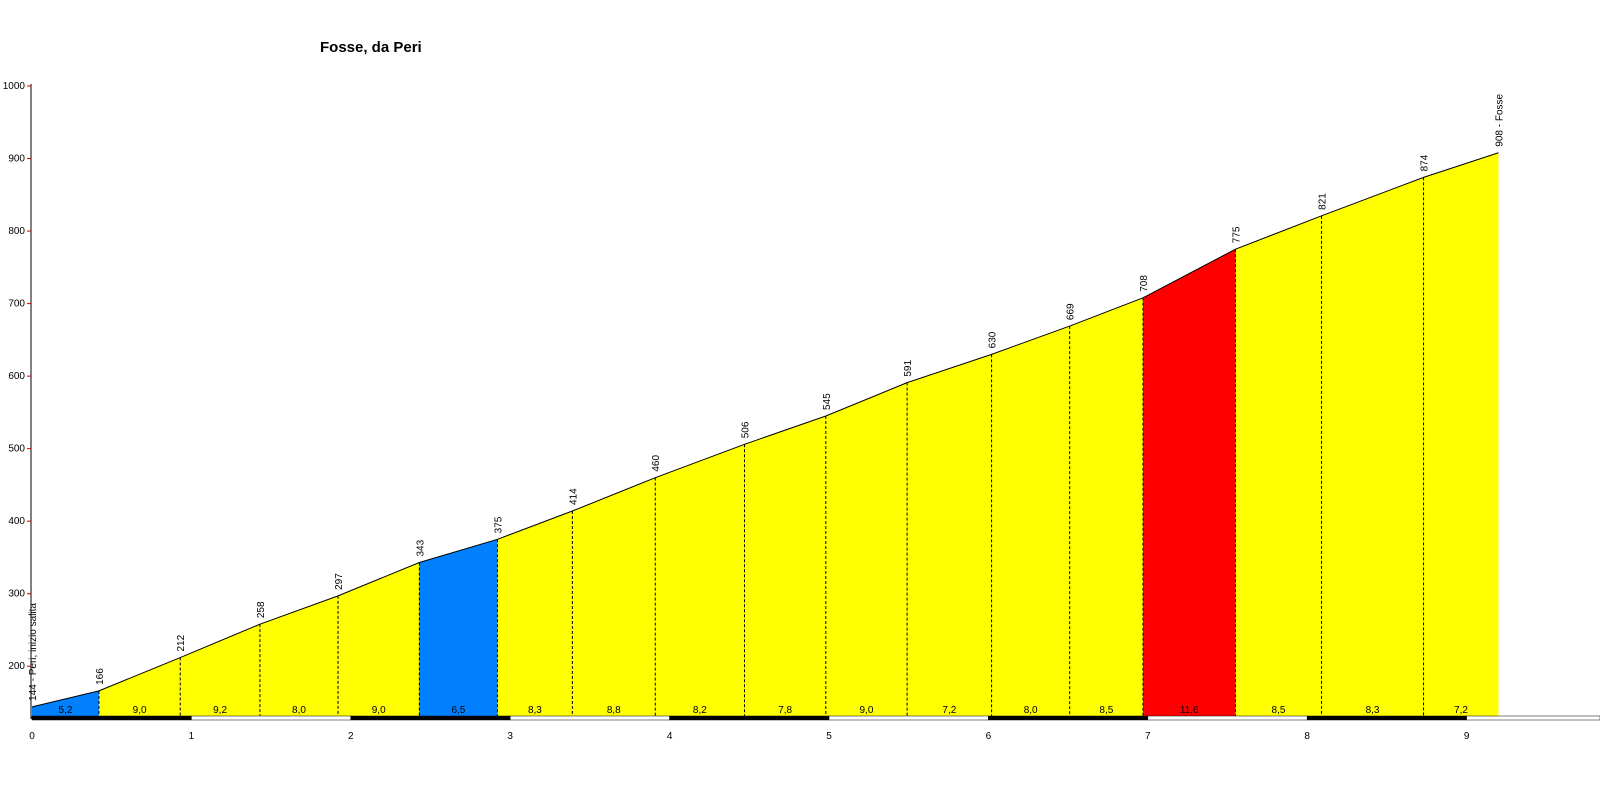 This screenshot has height=800, width=1600. What do you see at coordinates (1425, 162) in the screenshot?
I see `altitude-label: 874` at bounding box center [1425, 162].